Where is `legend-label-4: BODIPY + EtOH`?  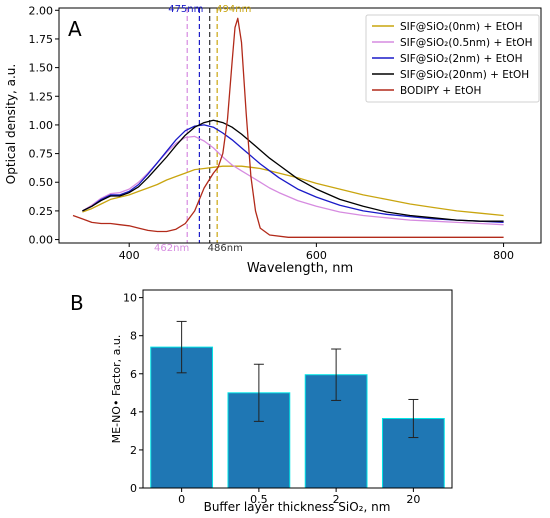
legend-label-4: BODIPY + EtOH is located at coordinates (440, 91).